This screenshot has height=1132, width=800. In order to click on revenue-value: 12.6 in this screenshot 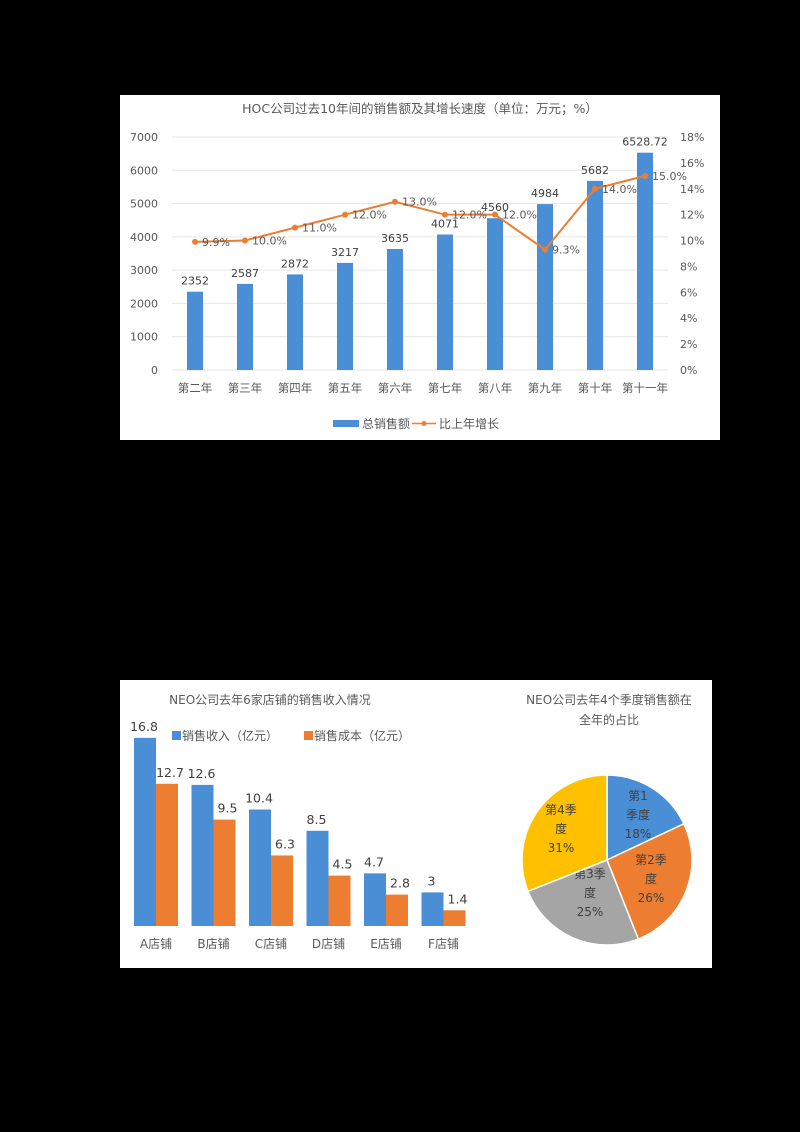, I will do `click(202, 773)`.